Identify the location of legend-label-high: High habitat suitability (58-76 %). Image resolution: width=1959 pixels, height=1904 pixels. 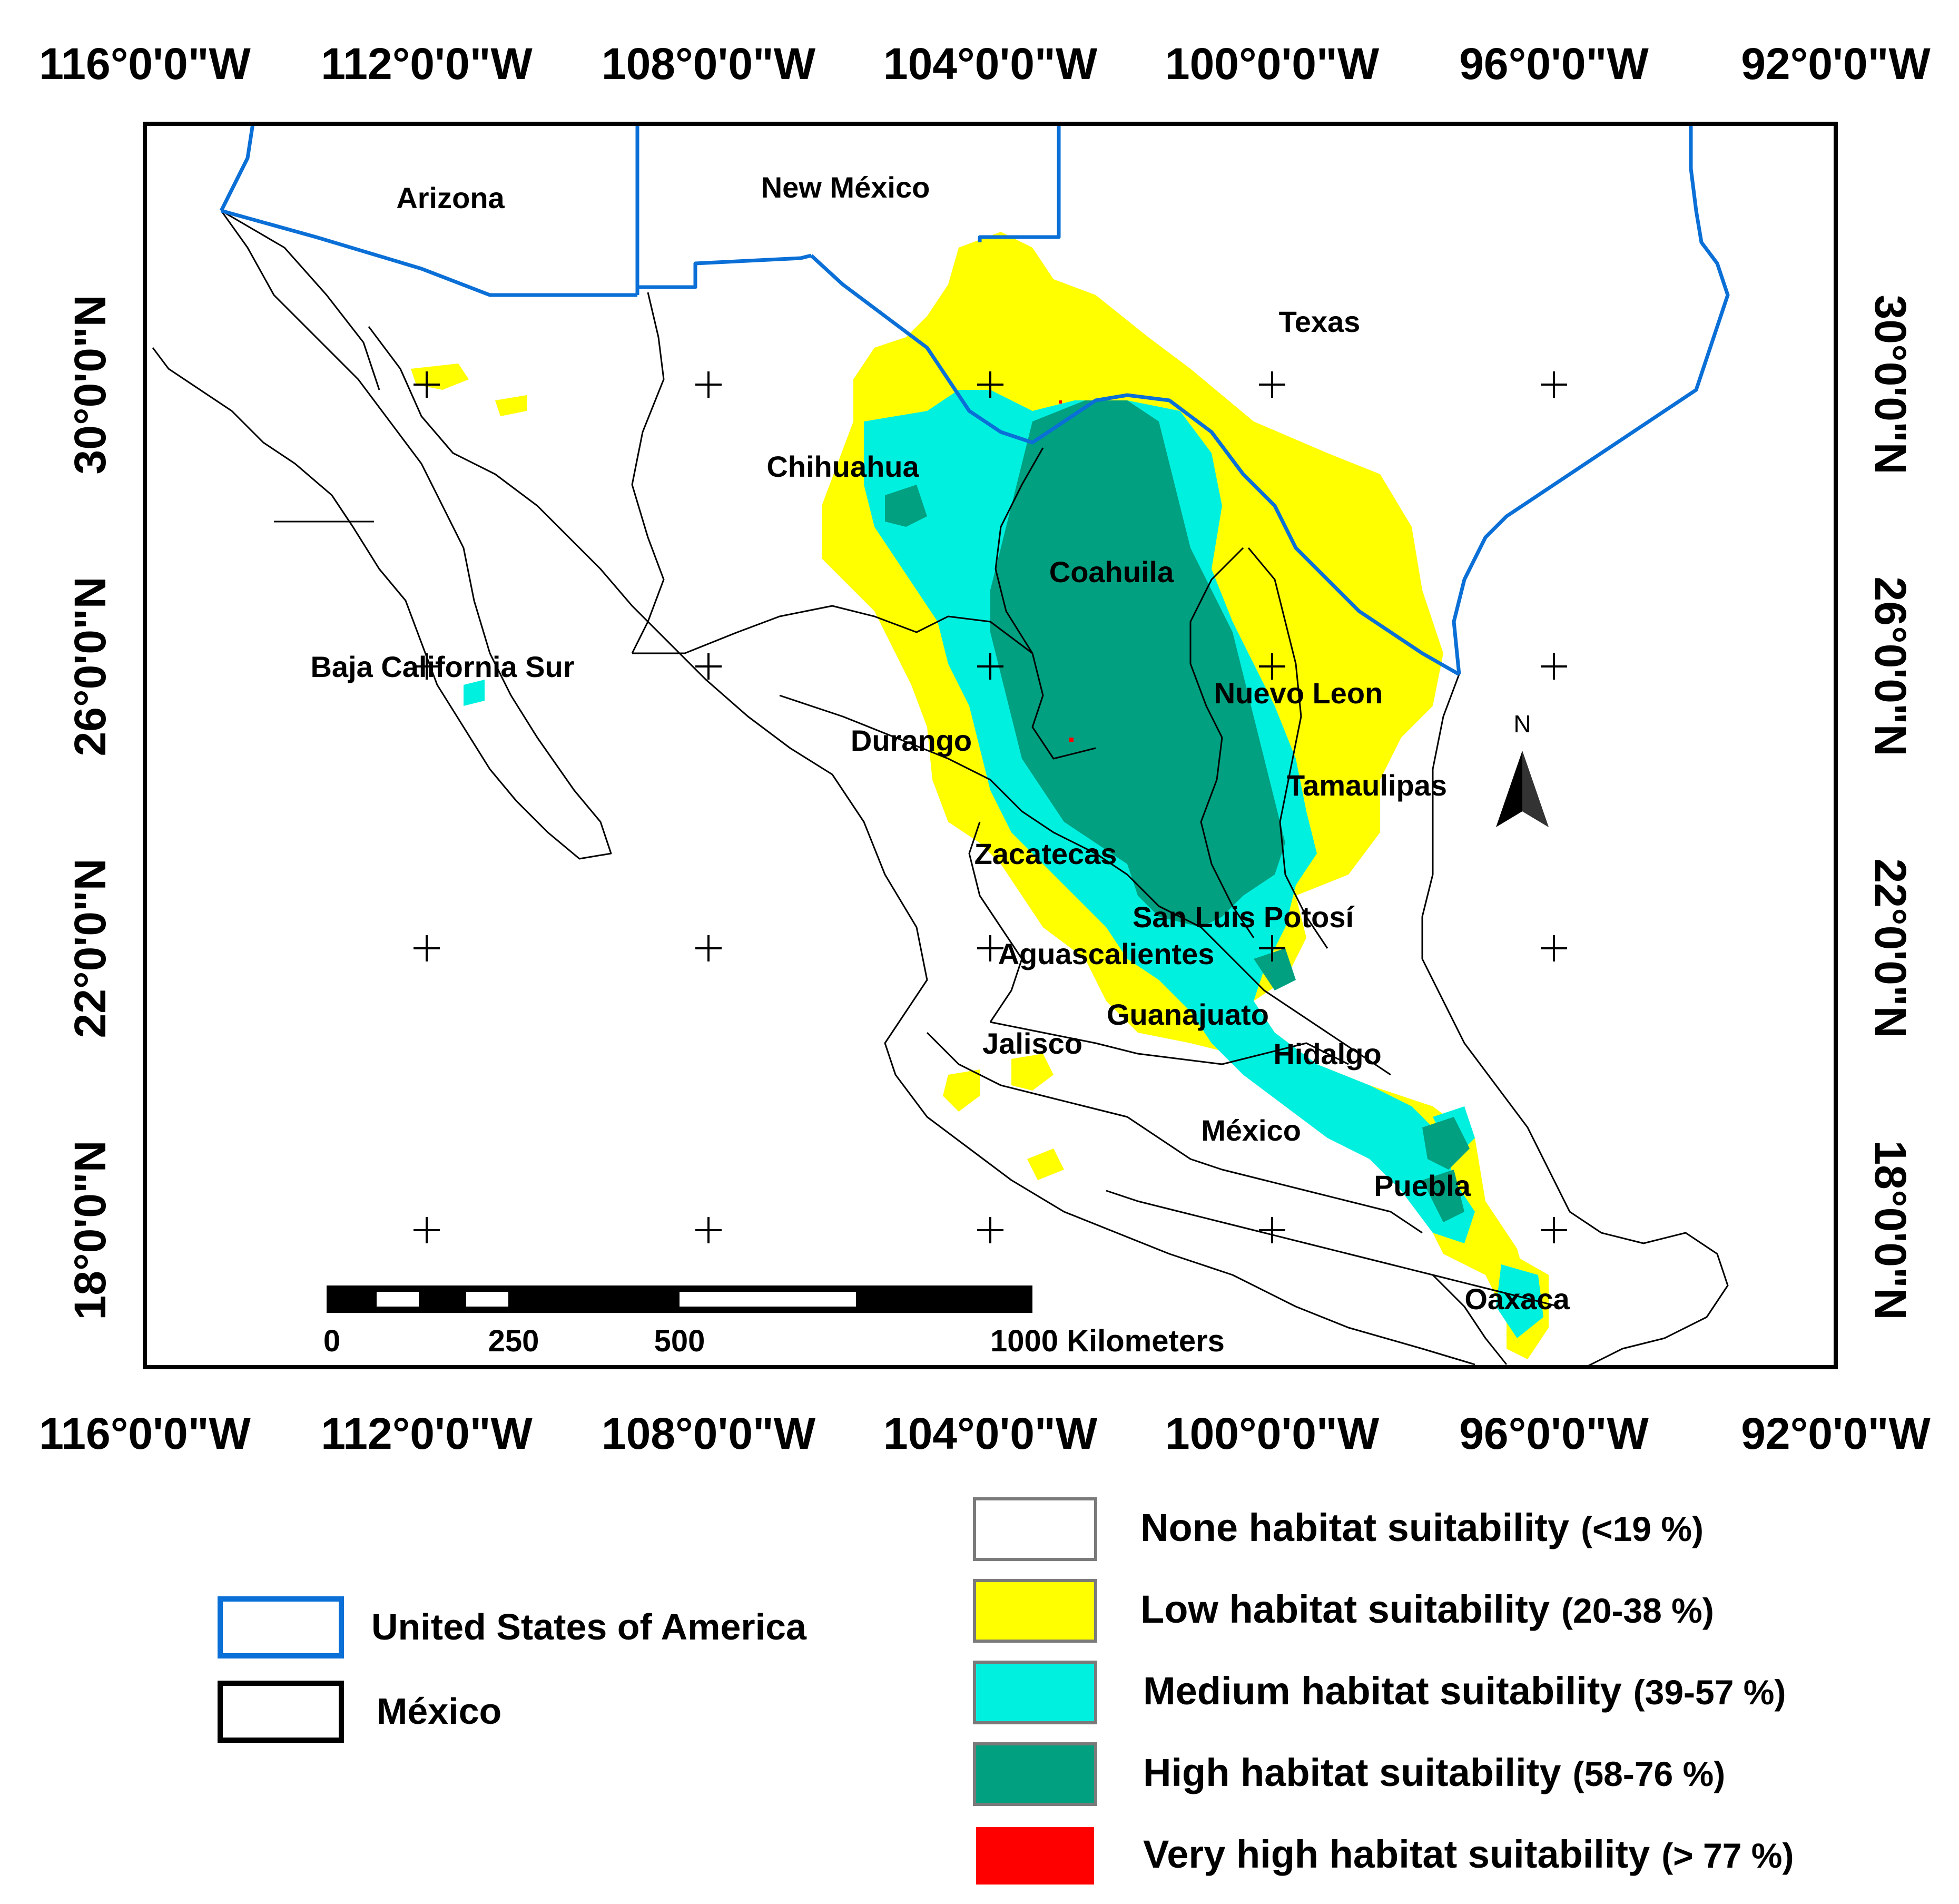
(1434, 1772).